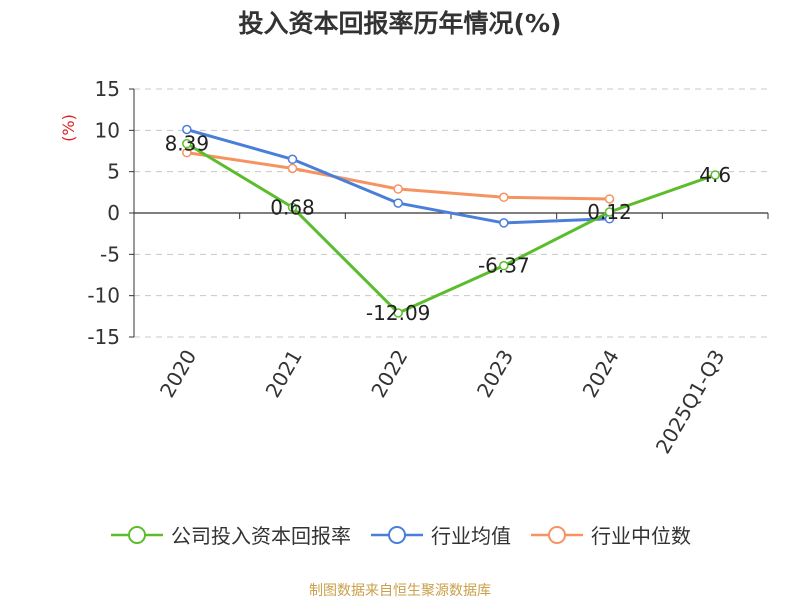 Image resolution: width=800 pixels, height=600 pixels. I want to click on data-label: 4.6, so click(715, 175).